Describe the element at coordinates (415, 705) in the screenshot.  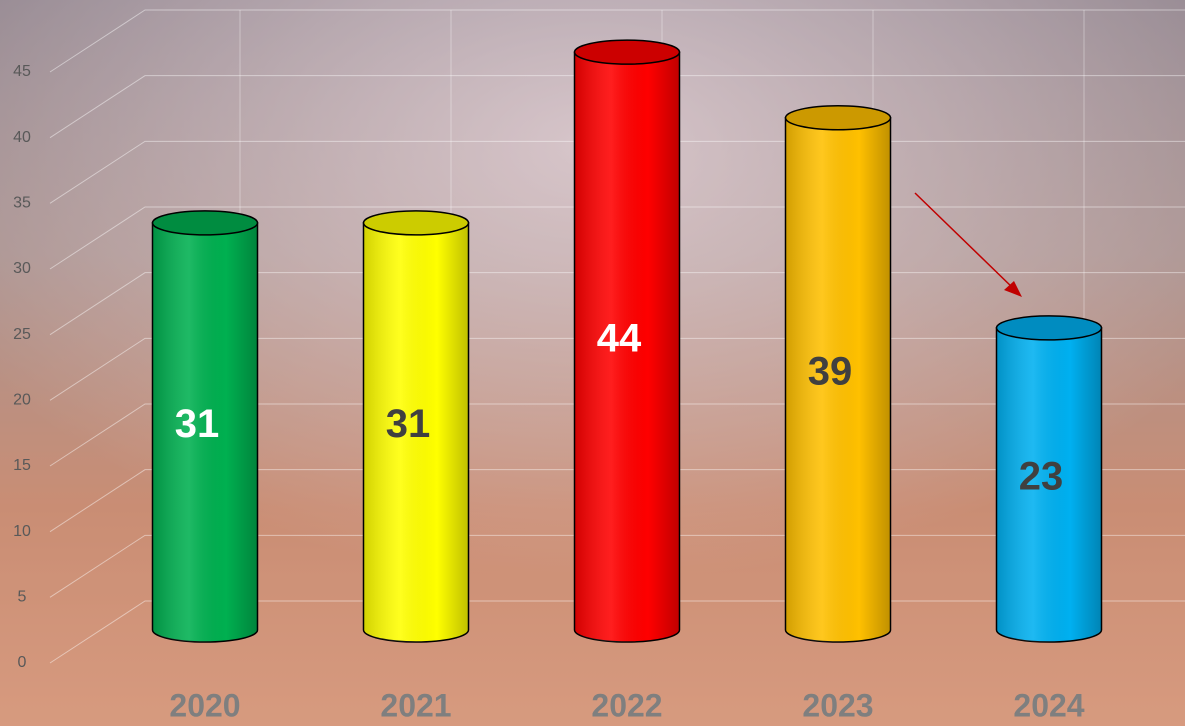
I see `x-tick-label: 2021` at that location.